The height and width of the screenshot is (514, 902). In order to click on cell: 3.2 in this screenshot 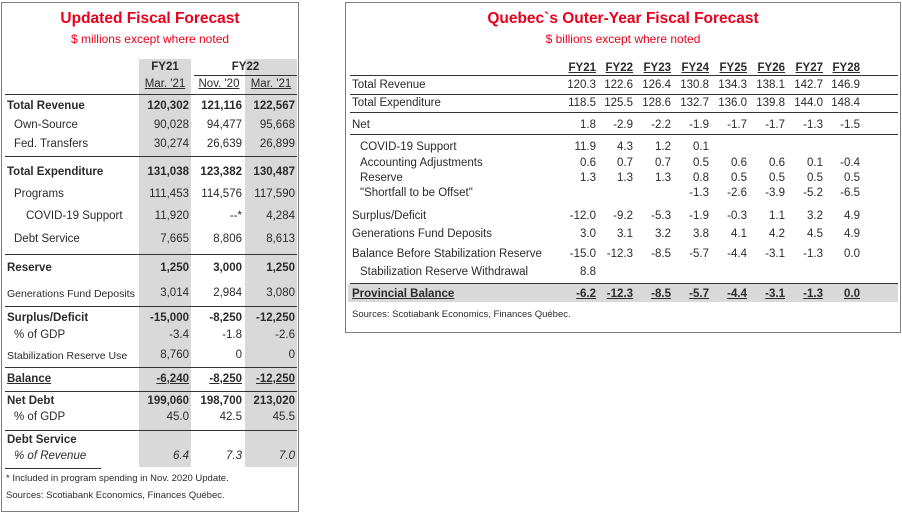, I will do `click(815, 216)`.